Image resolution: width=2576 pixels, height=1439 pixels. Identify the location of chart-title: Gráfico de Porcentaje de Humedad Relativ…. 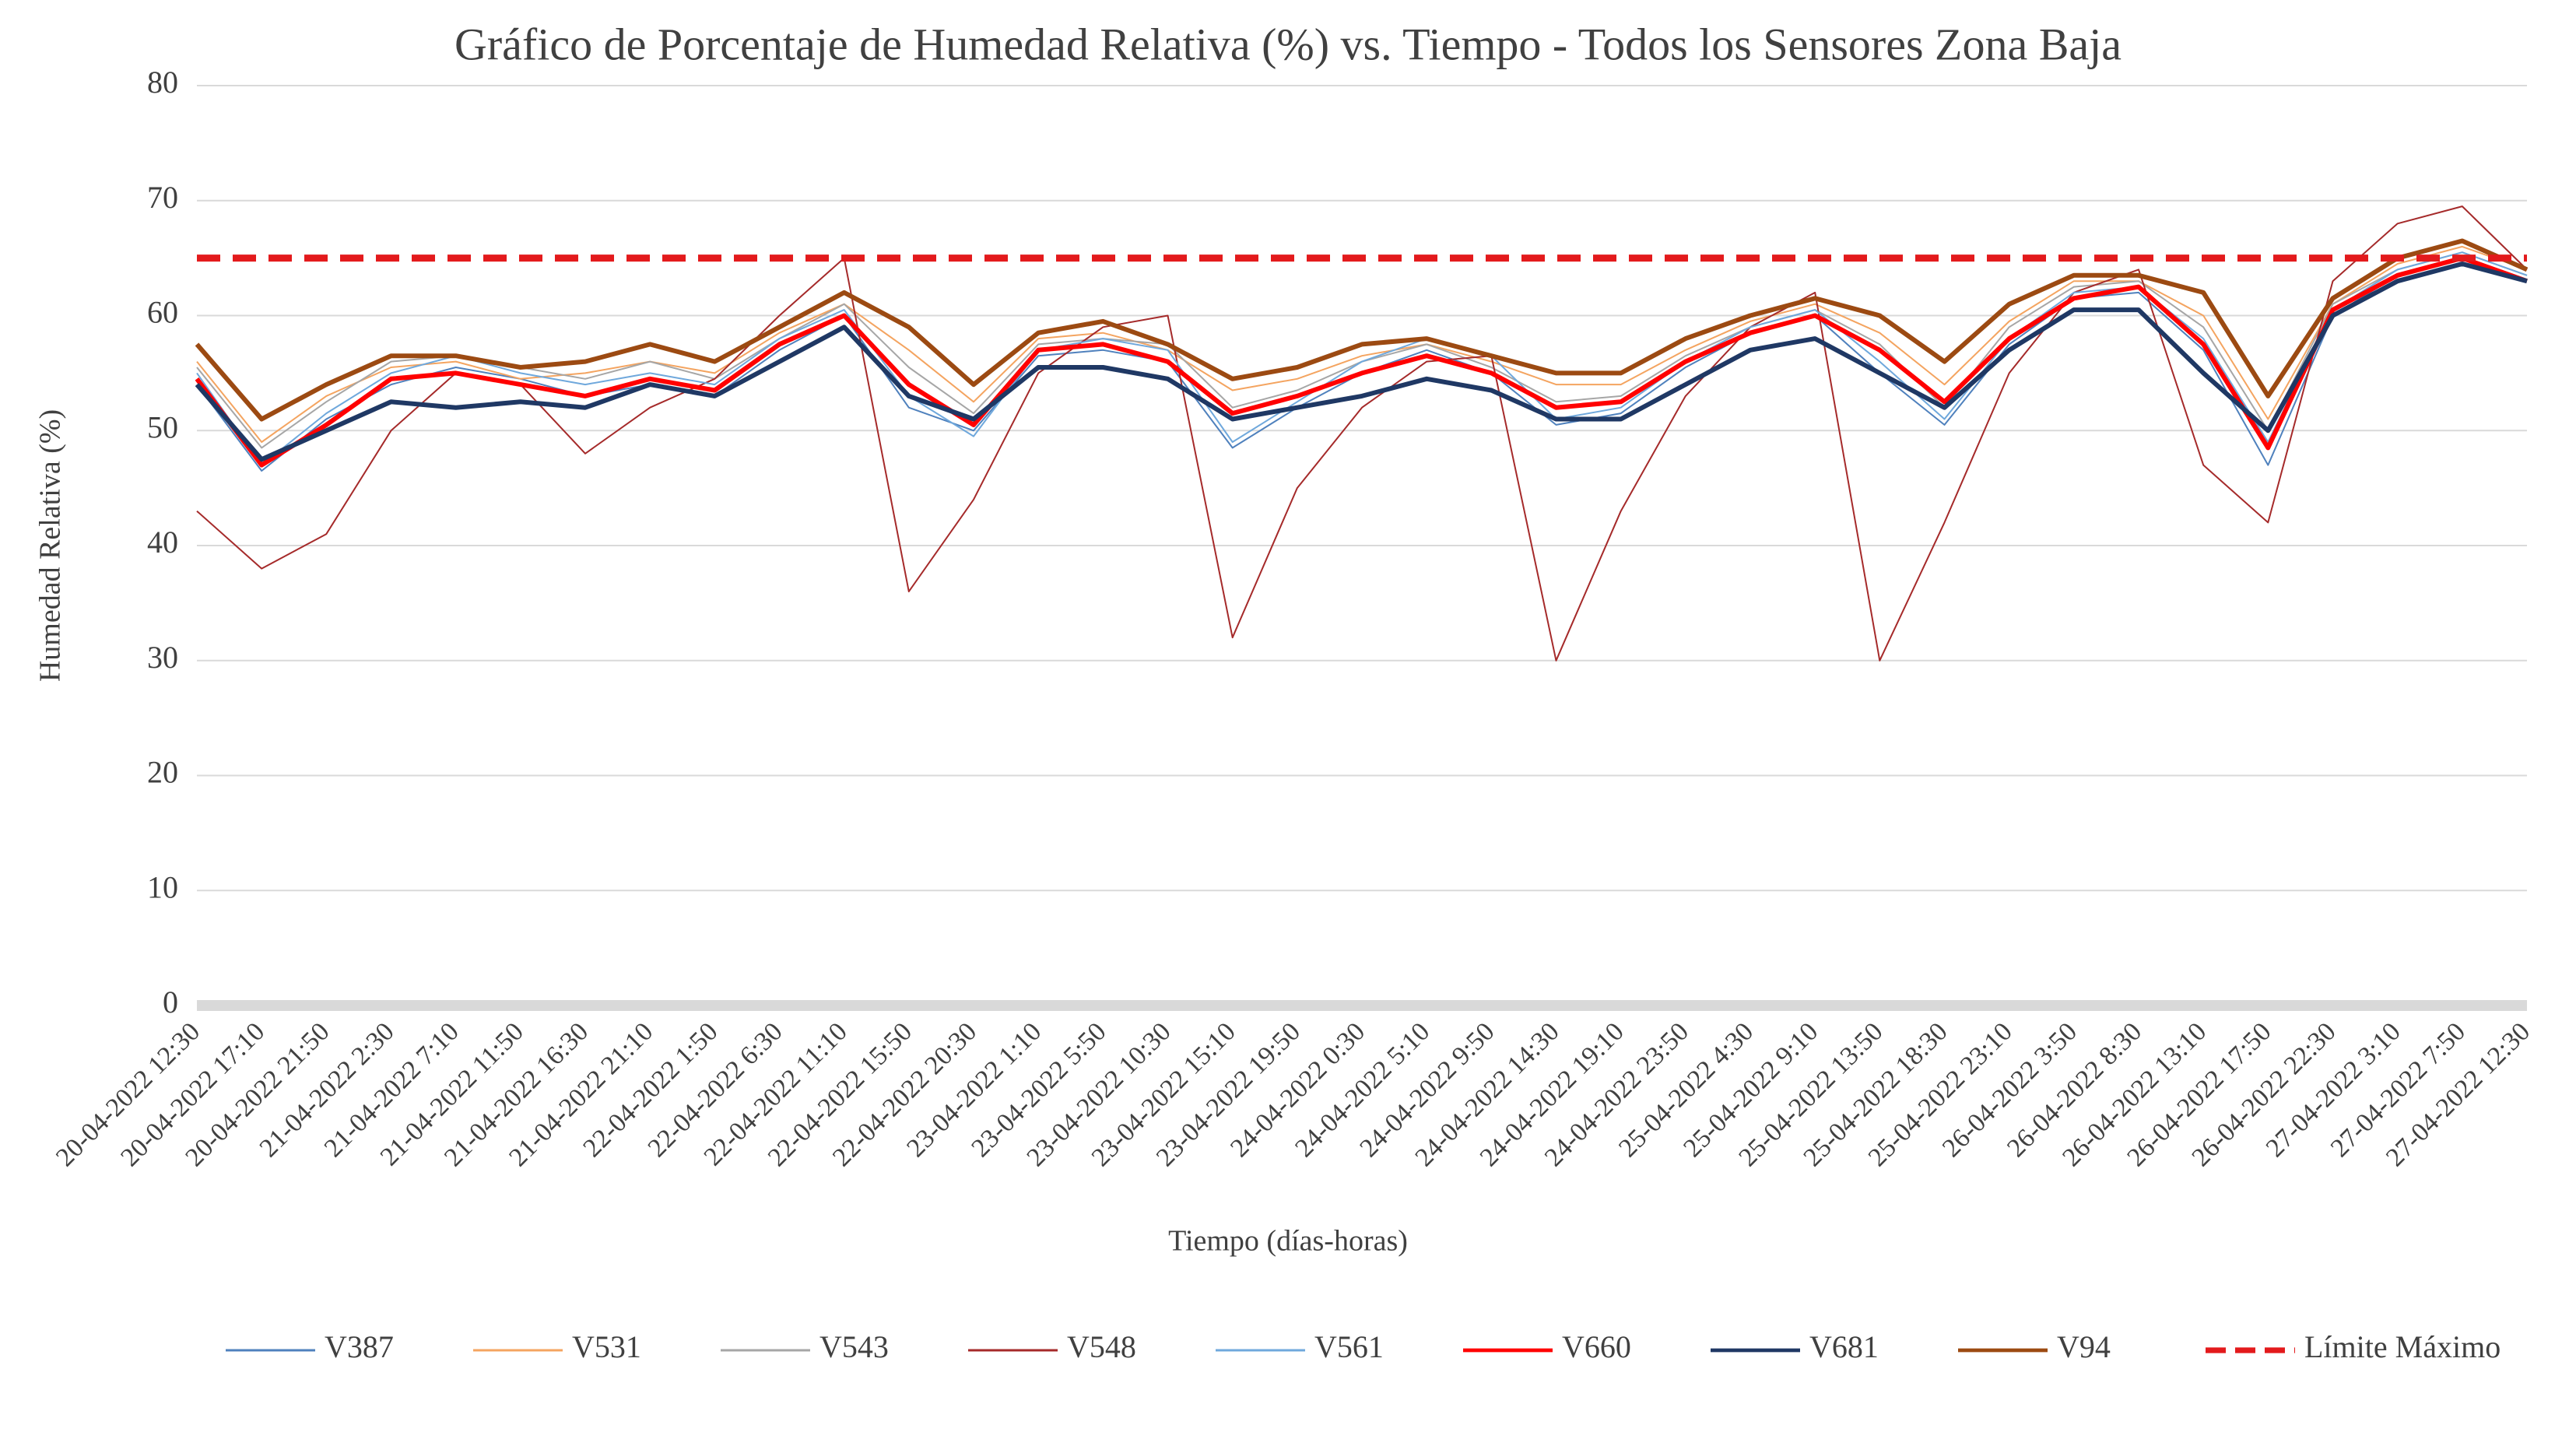
(1288, 44).